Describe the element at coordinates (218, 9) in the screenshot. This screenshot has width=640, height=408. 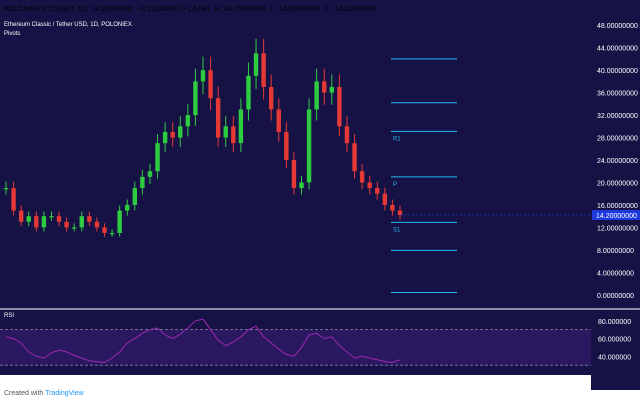
I see `high-label: H:` at that location.